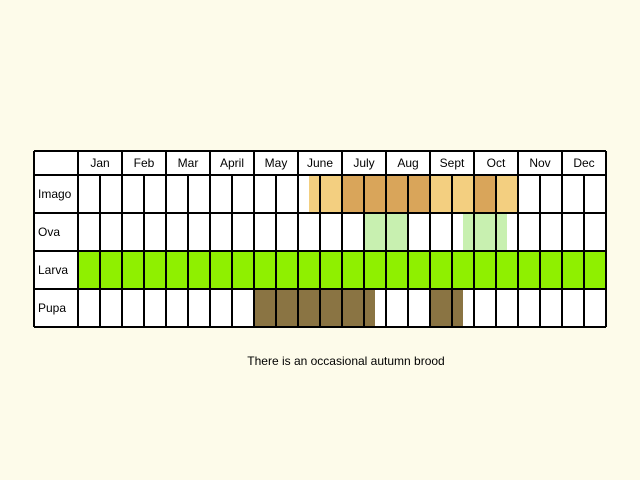 Image resolution: width=640 pixels, height=480 pixels. What do you see at coordinates (53, 270) in the screenshot?
I see `row-label-larva: Larva` at bounding box center [53, 270].